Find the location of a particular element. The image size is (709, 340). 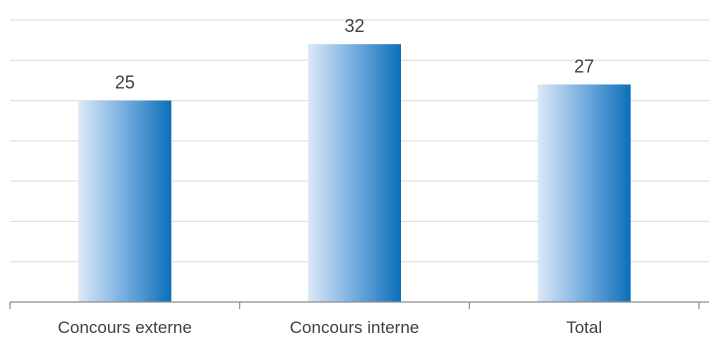

data-label: 25 is located at coordinates (125, 83).